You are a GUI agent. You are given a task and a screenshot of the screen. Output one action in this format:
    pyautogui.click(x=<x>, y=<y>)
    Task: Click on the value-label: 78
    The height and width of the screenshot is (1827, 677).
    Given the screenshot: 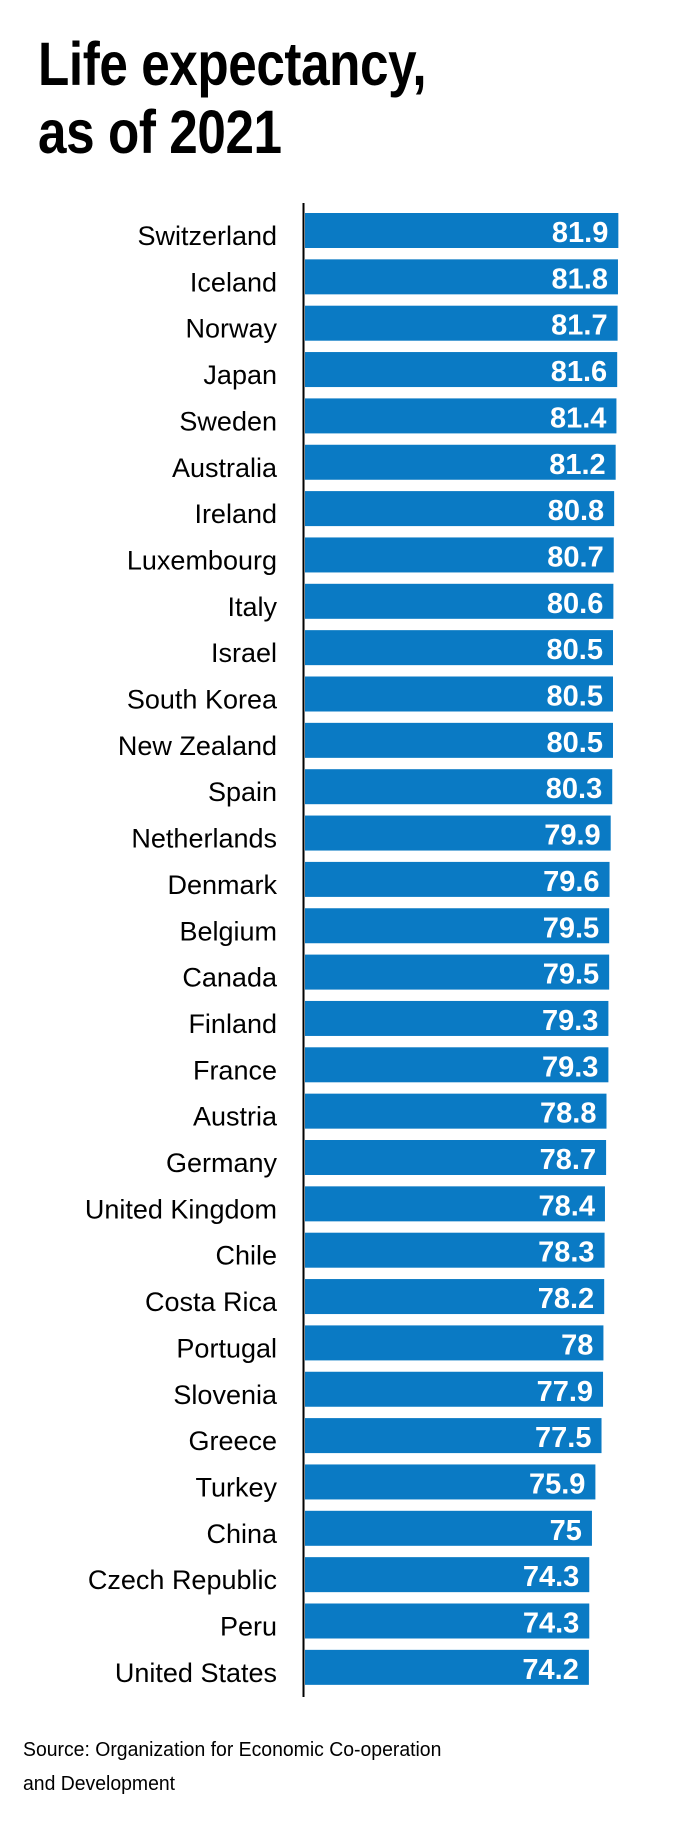 What is the action you would take?
    pyautogui.click(x=577, y=1345)
    